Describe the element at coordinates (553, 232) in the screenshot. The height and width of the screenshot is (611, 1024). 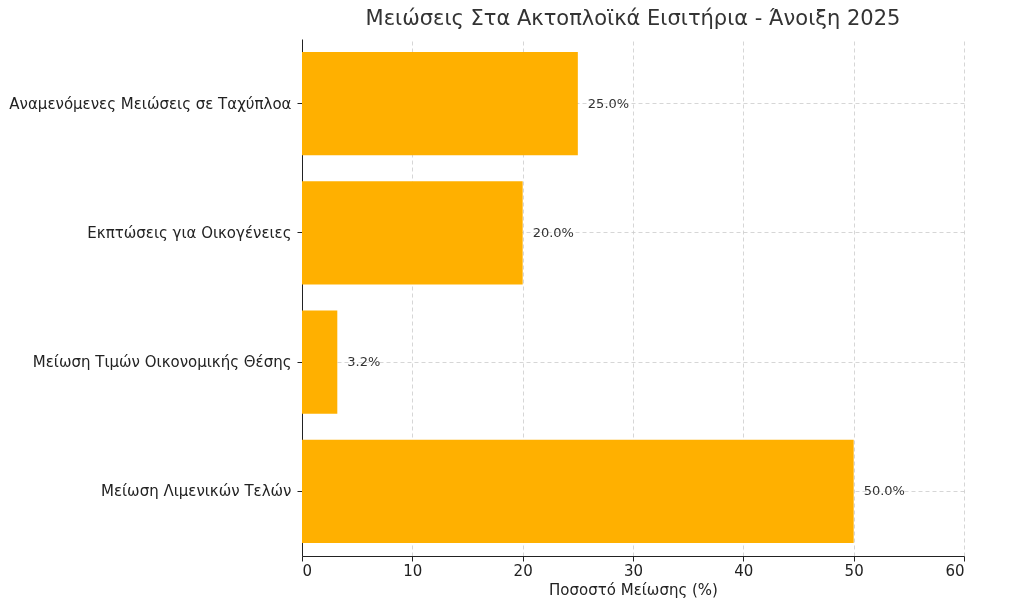
I see `data-label: 20.0%` at that location.